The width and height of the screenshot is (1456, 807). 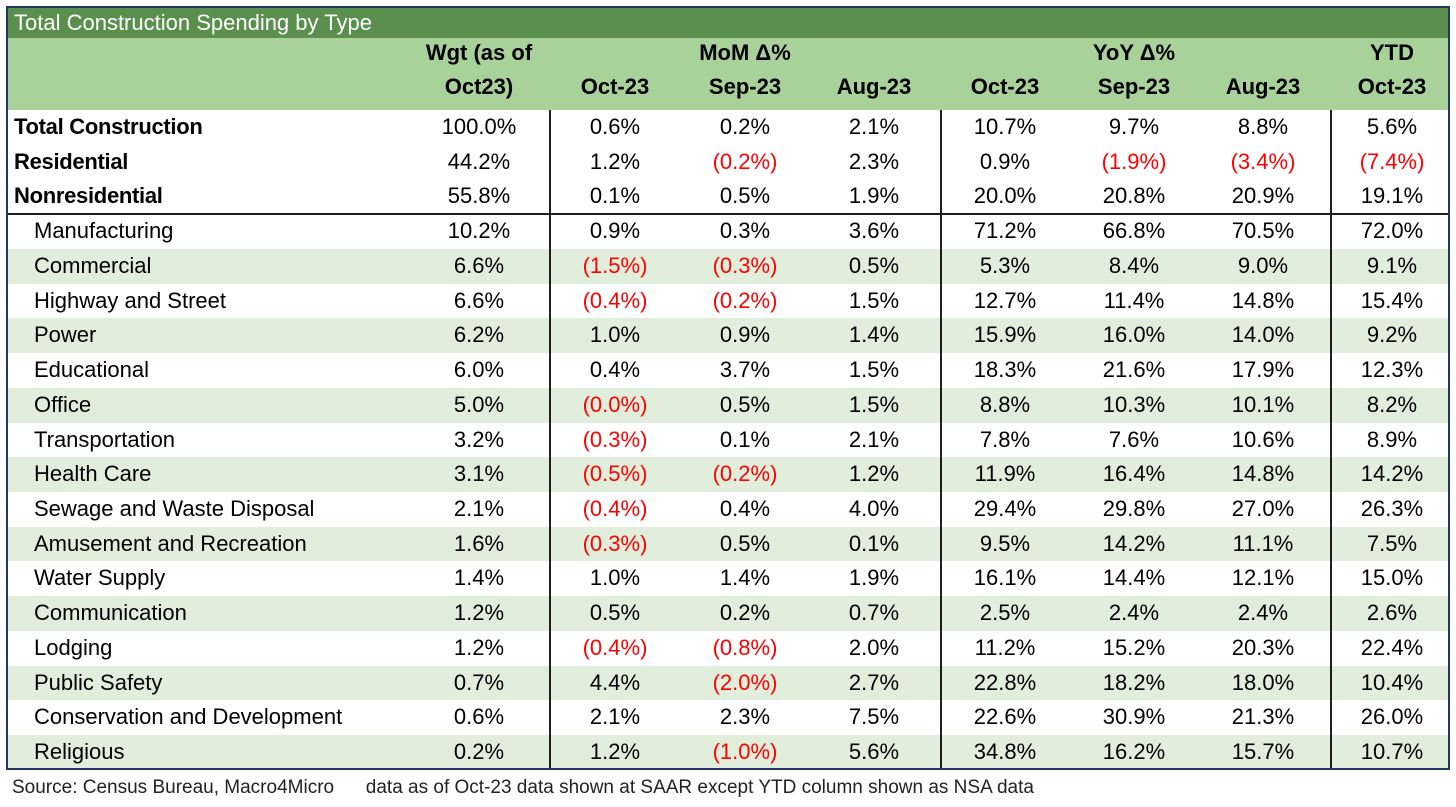 What do you see at coordinates (874, 647) in the screenshot?
I see `table-cell: 2.0%` at bounding box center [874, 647].